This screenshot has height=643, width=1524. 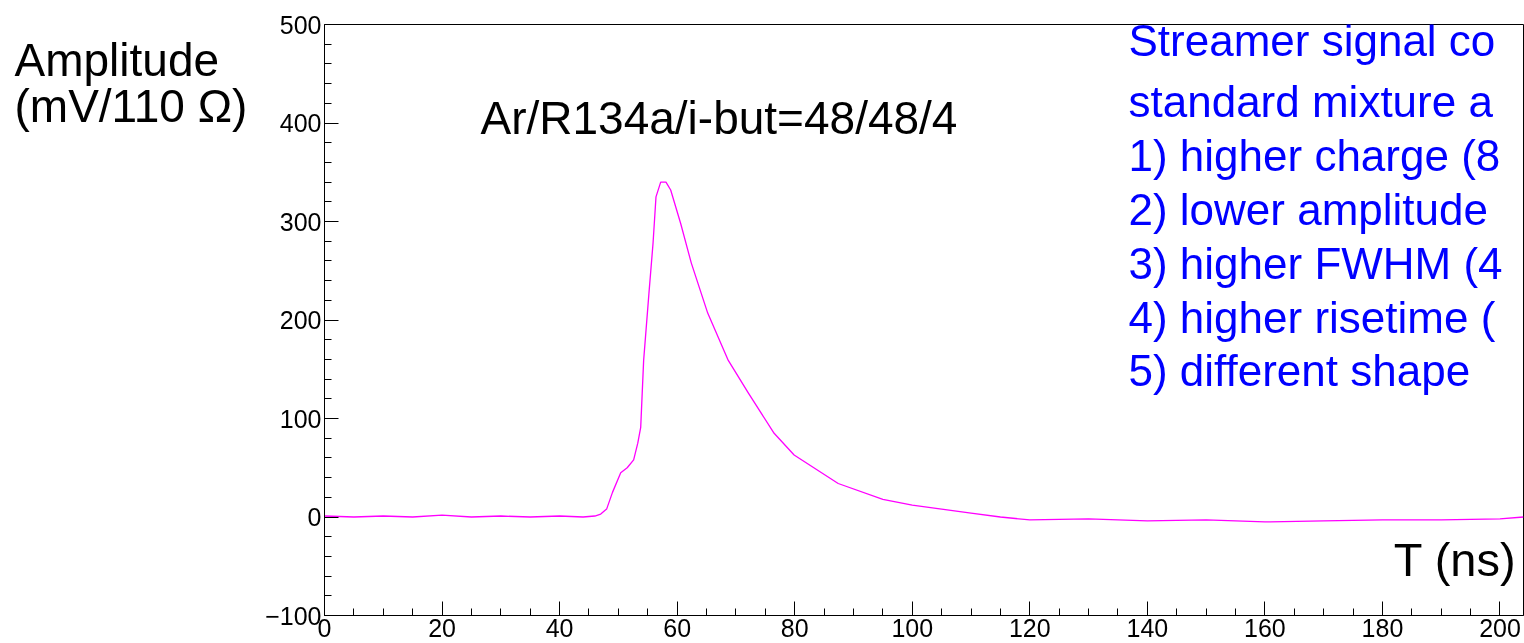 What do you see at coordinates (1299, 370) in the screenshot?
I see `annotation: 5) different shape` at bounding box center [1299, 370].